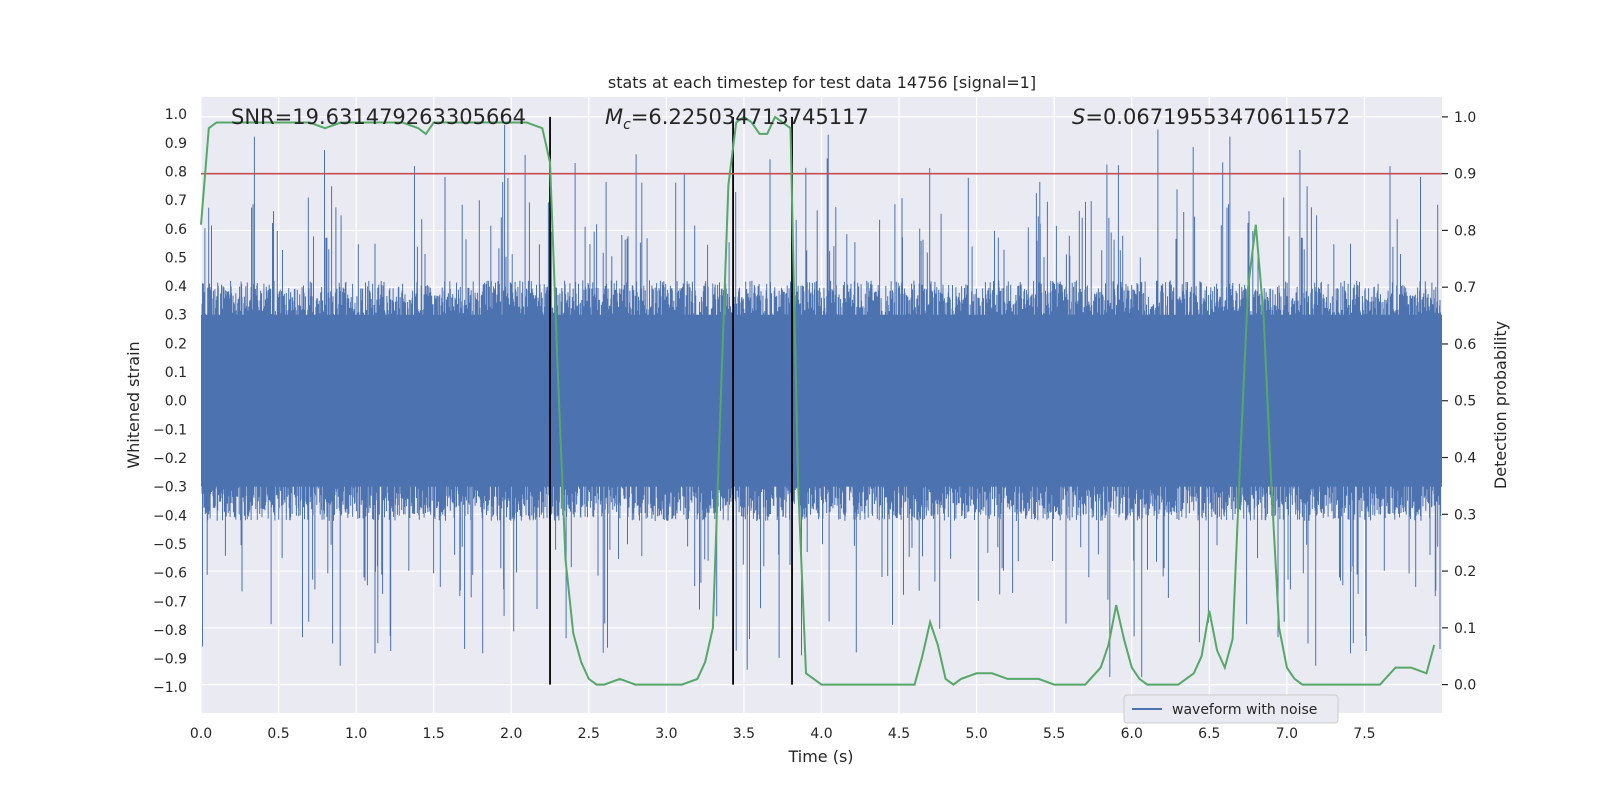  What do you see at coordinates (976, 734) in the screenshot?
I see `x-tick-label: 5.0` at bounding box center [976, 734].